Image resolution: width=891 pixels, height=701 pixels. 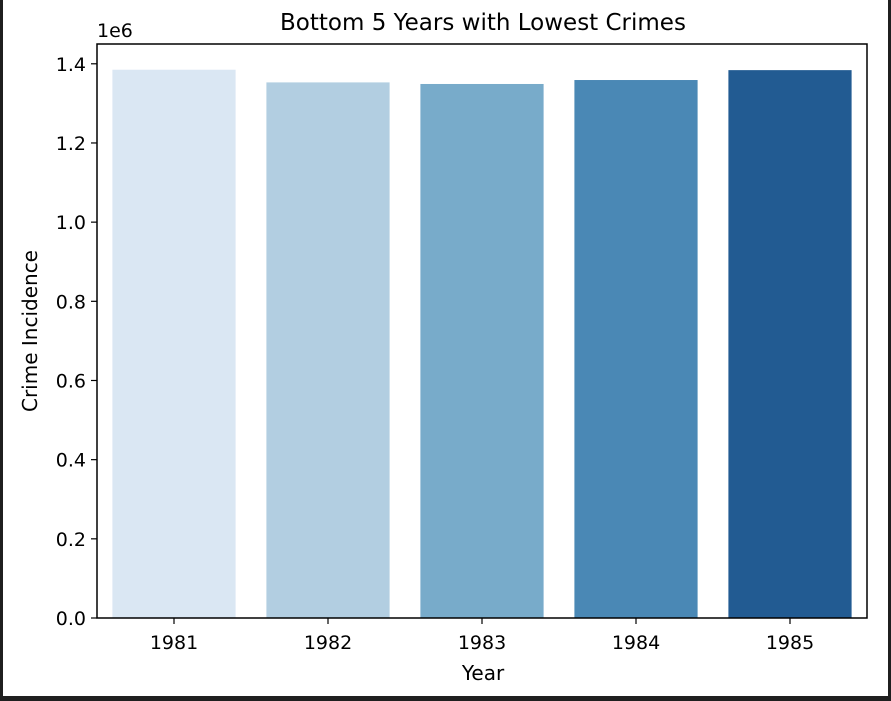 What do you see at coordinates (482, 643) in the screenshot?
I see `x-tick-label: 1983` at bounding box center [482, 643].